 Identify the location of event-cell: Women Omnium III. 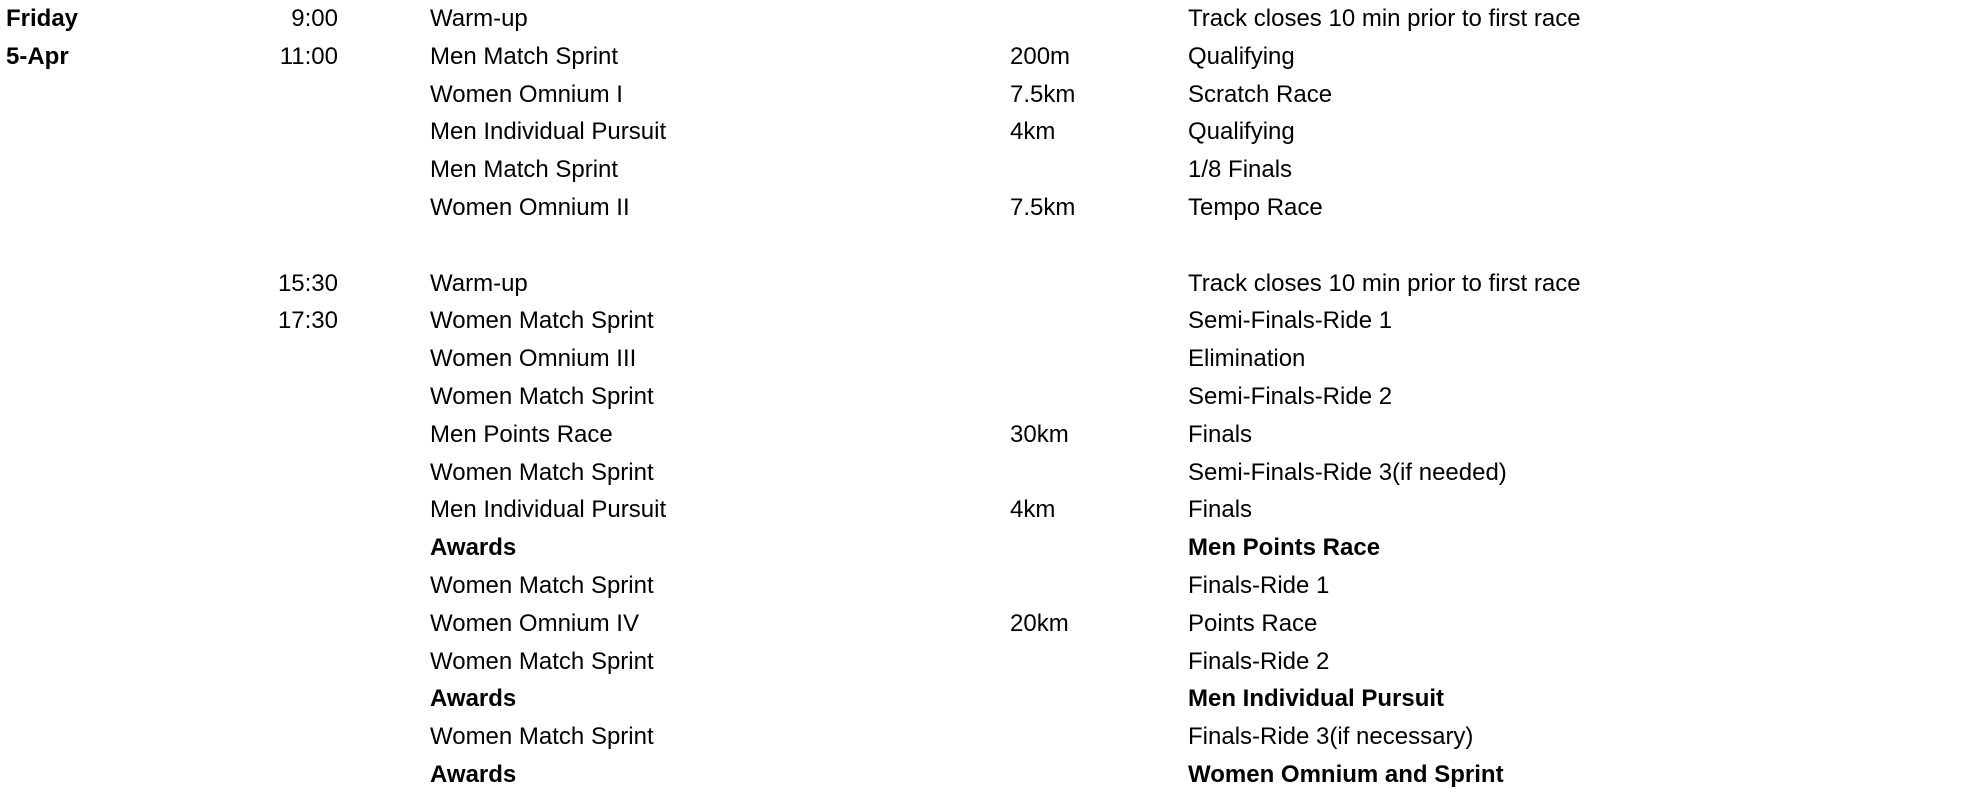
(533, 359).